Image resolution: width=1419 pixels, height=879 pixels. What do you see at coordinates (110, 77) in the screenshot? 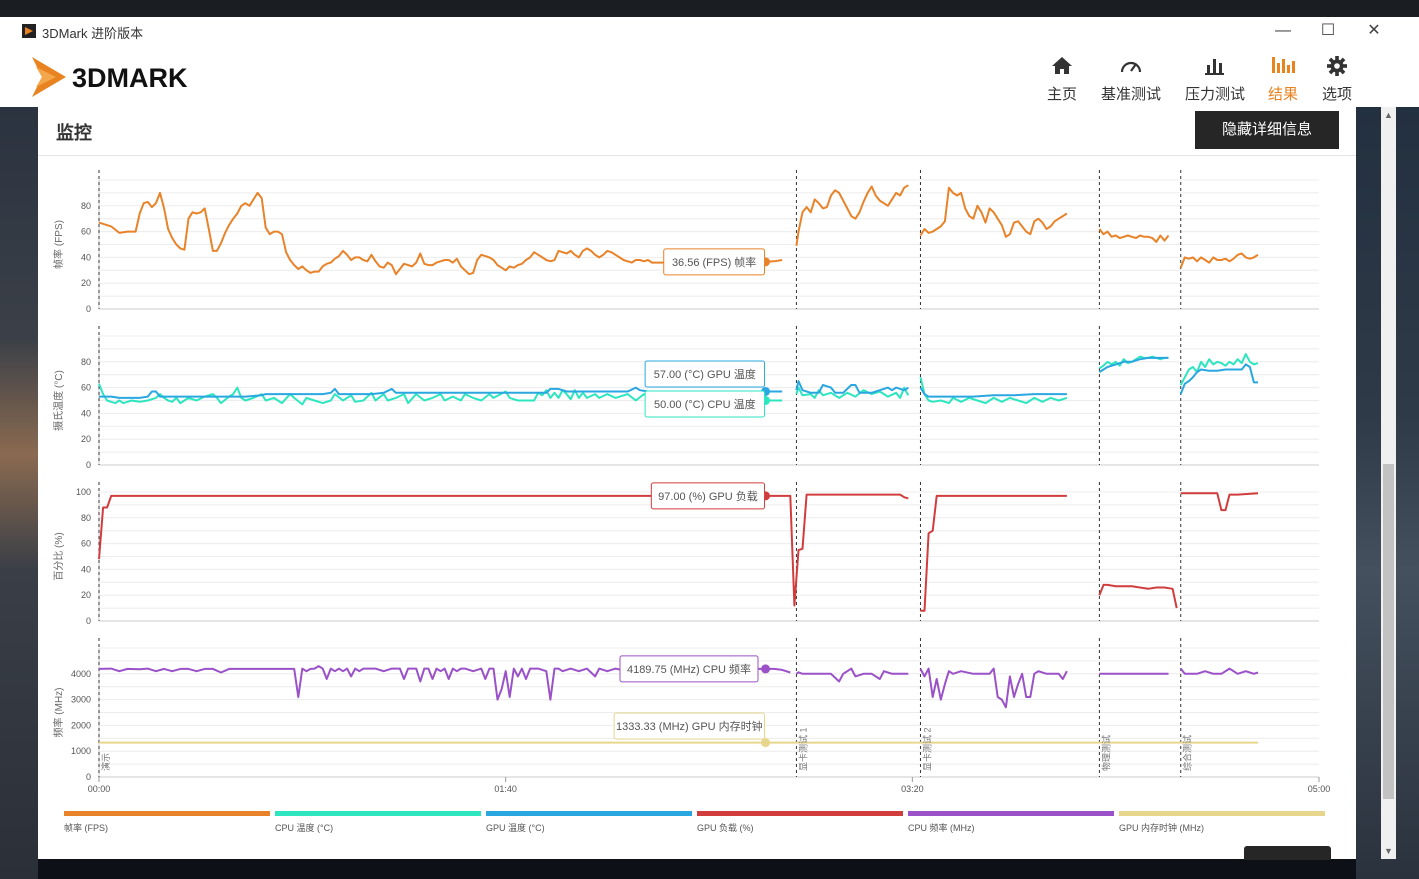
I see `logo-icon: 3DMARK` at bounding box center [110, 77].